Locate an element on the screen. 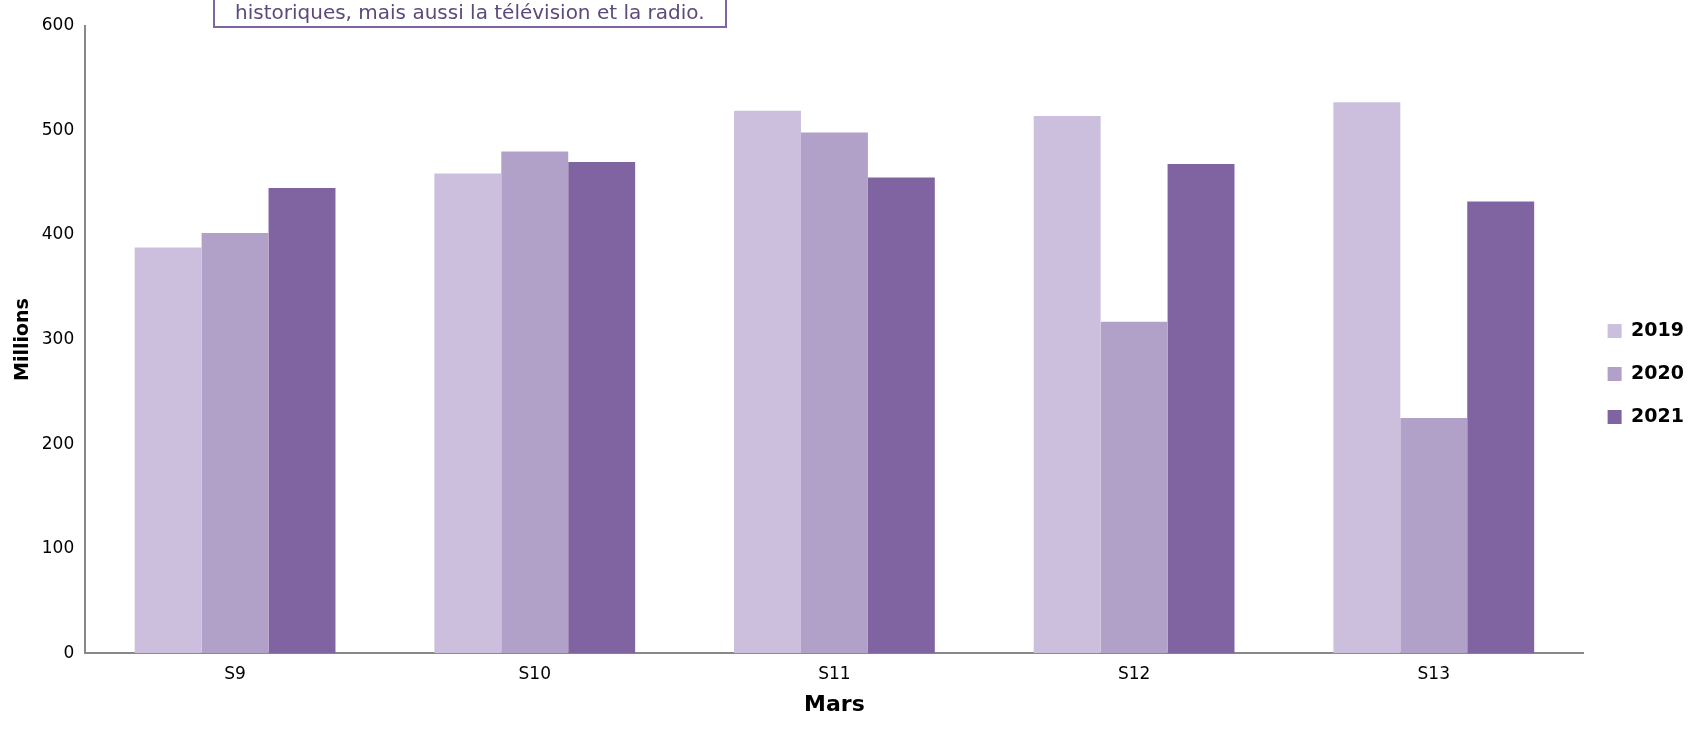  x-tick-label: S13 is located at coordinates (1433, 672).